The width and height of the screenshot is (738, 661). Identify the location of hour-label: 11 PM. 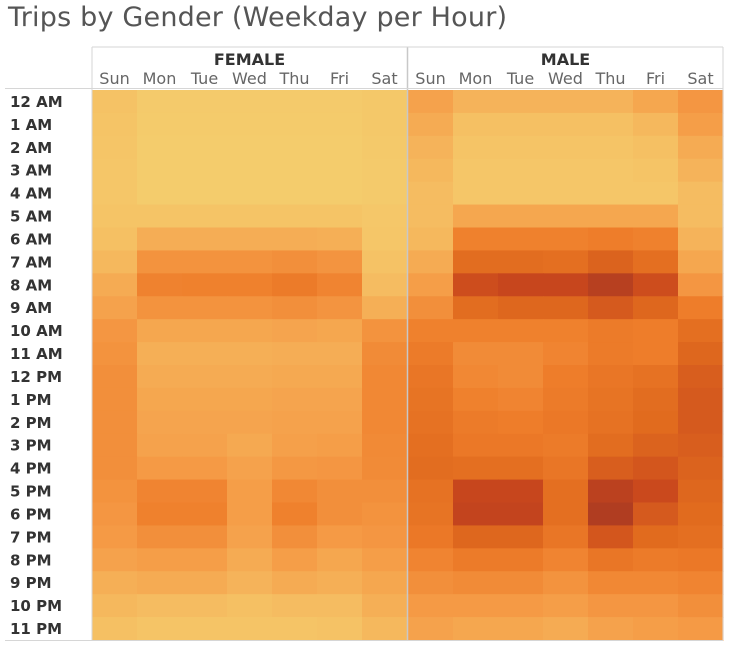
(36, 629).